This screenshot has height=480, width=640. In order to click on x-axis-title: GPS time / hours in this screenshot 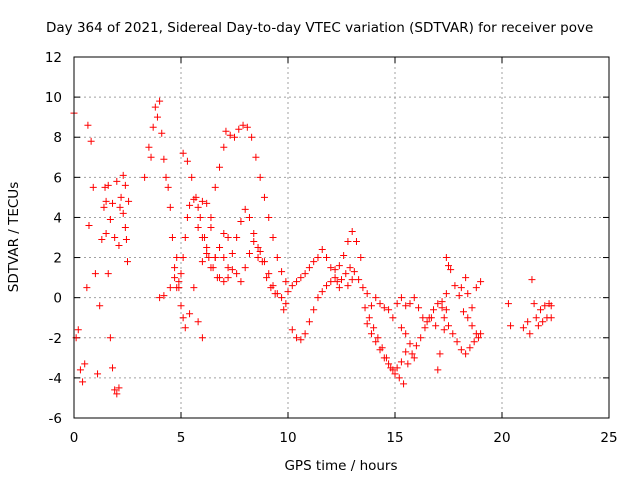, I will do `click(340, 466)`.